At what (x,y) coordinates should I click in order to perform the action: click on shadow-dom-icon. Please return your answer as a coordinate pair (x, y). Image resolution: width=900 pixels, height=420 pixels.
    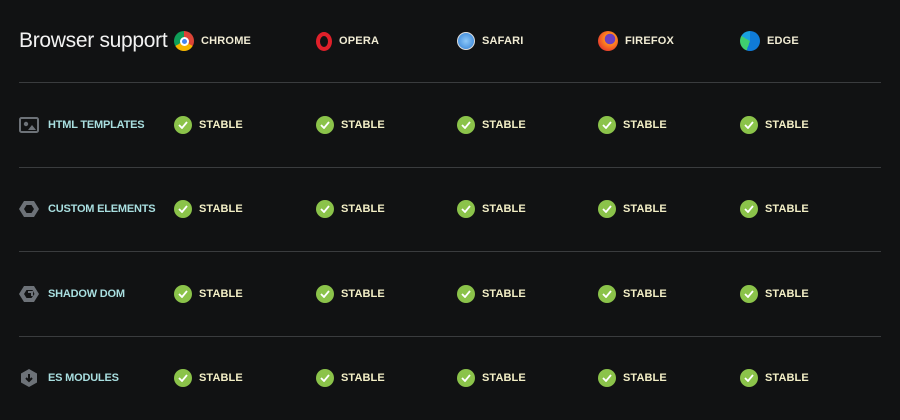
    Looking at the image, I should click on (29, 294).